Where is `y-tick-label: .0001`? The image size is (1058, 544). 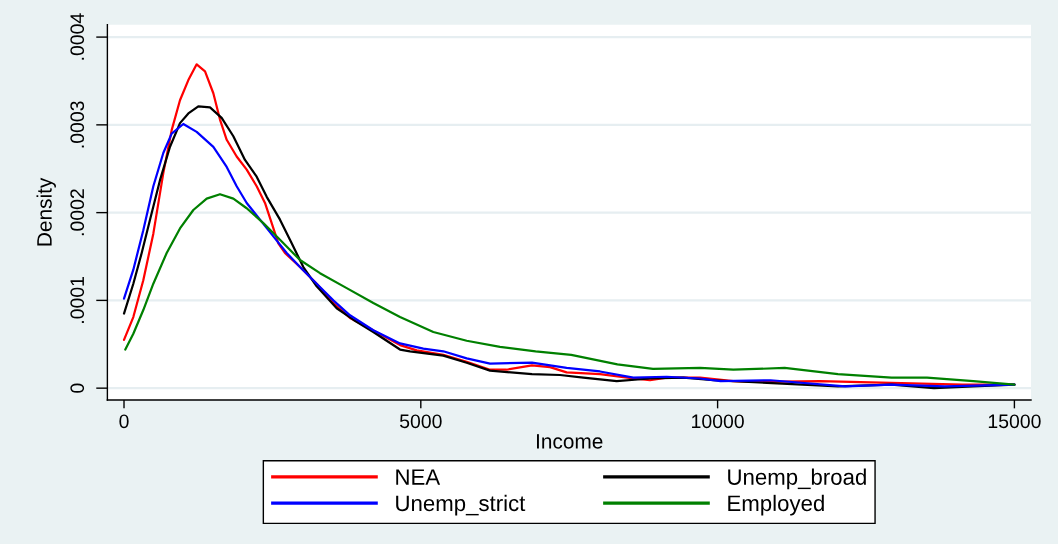 y-tick-label: .0001 is located at coordinates (77, 300).